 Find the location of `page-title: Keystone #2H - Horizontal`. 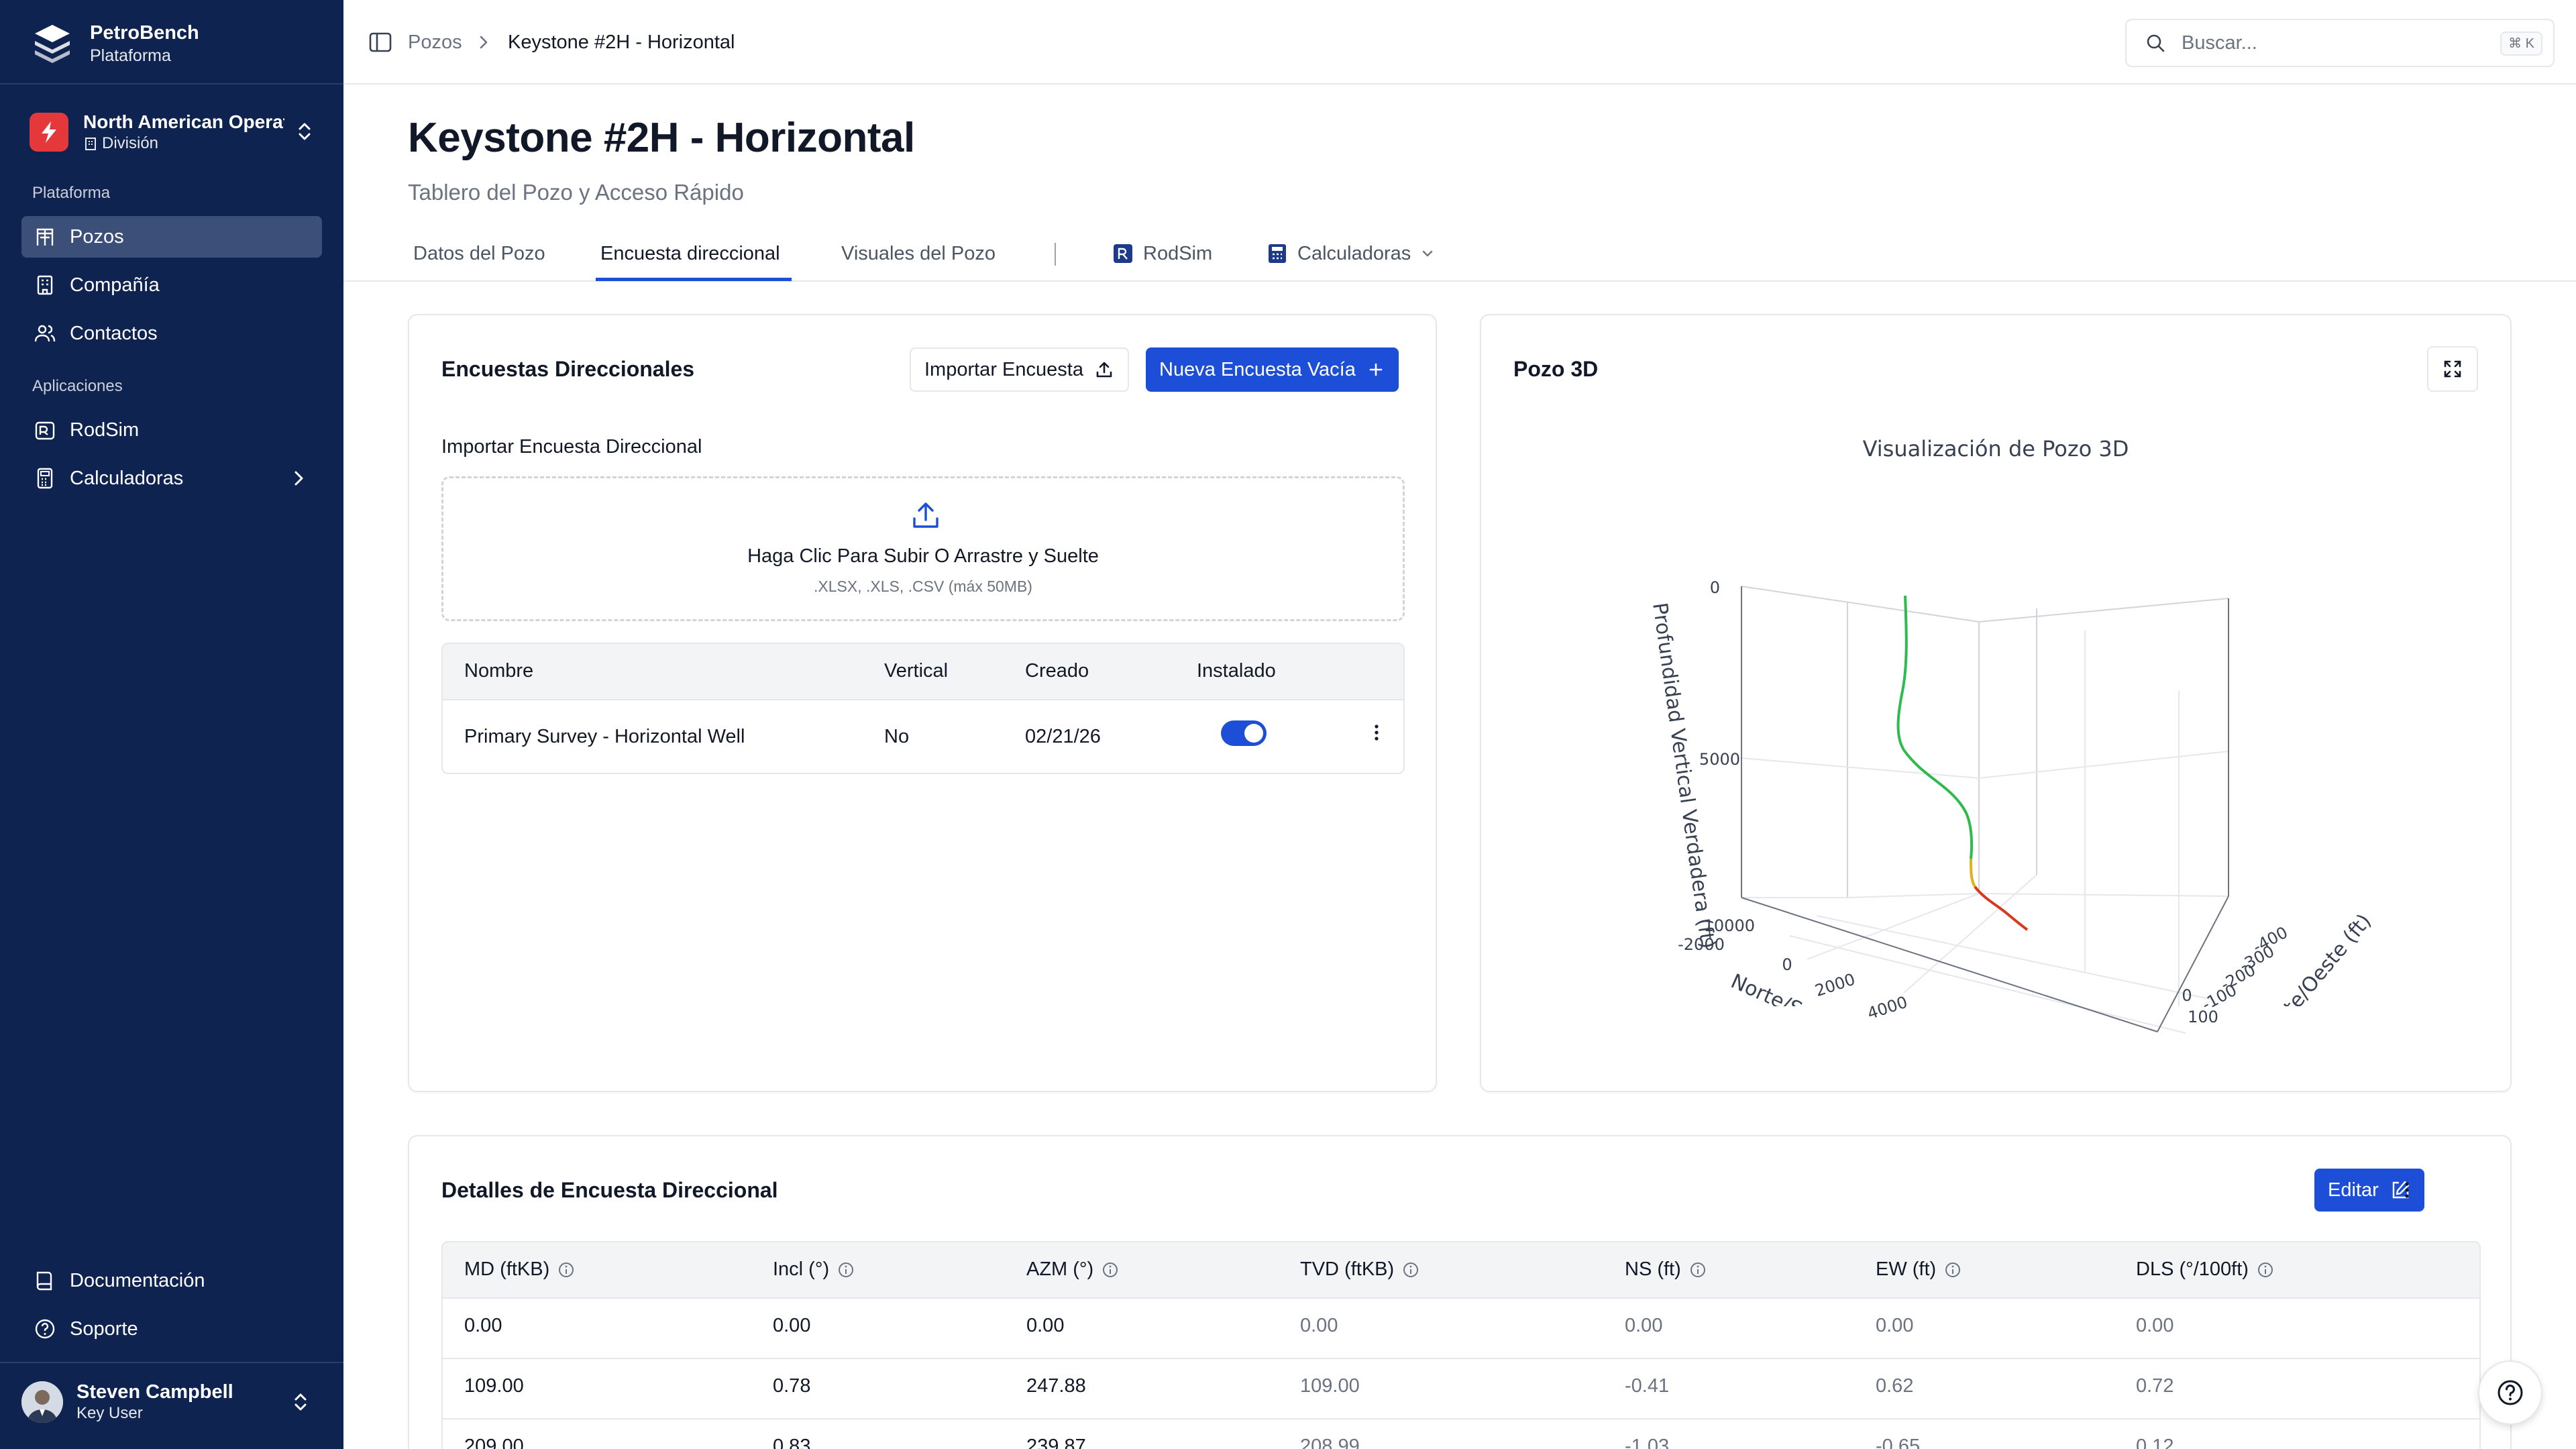

page-title: Keystone #2H - Horizontal is located at coordinates (661, 138).